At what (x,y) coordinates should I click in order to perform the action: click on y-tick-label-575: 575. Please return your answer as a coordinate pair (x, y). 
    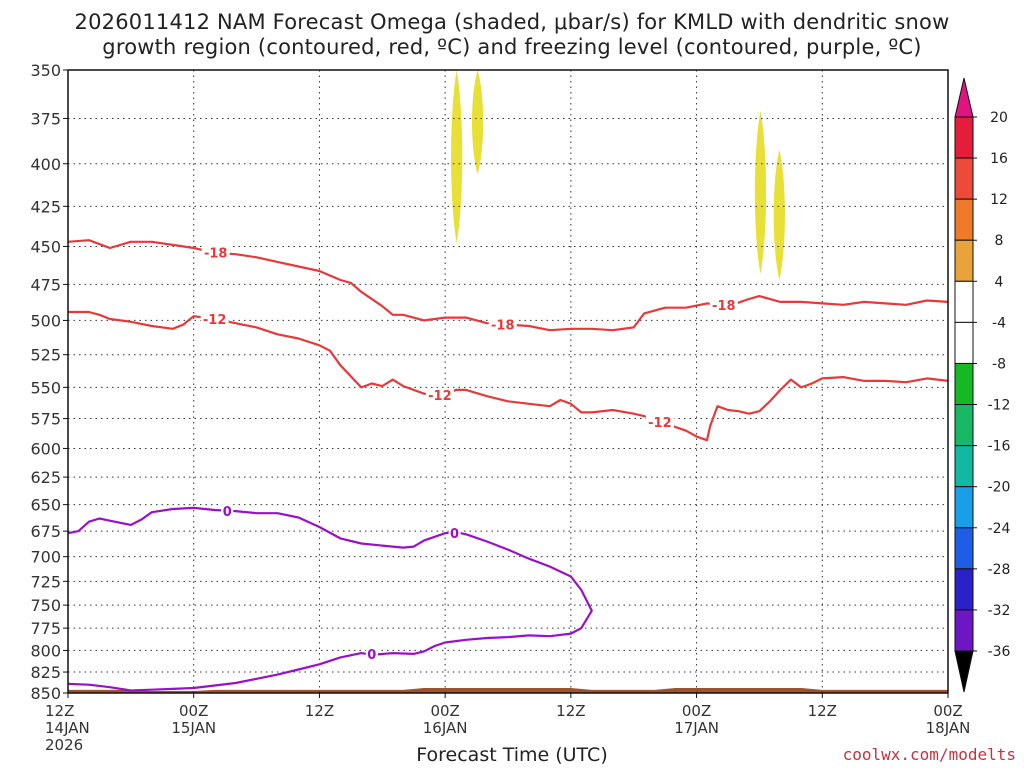
    Looking at the image, I should click on (45, 419).